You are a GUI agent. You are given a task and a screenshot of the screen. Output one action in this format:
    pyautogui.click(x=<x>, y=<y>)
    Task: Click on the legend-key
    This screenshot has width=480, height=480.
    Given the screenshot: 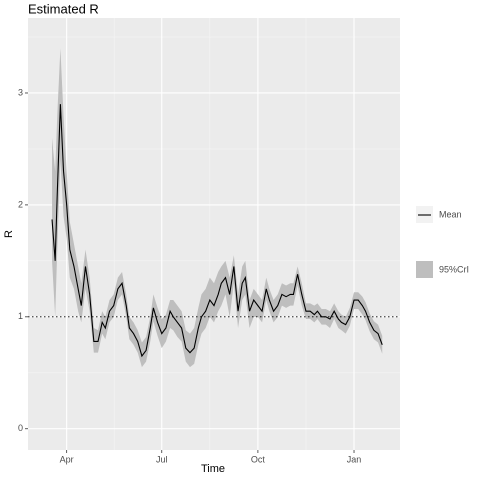 What is the action you would take?
    pyautogui.click(x=424, y=269)
    